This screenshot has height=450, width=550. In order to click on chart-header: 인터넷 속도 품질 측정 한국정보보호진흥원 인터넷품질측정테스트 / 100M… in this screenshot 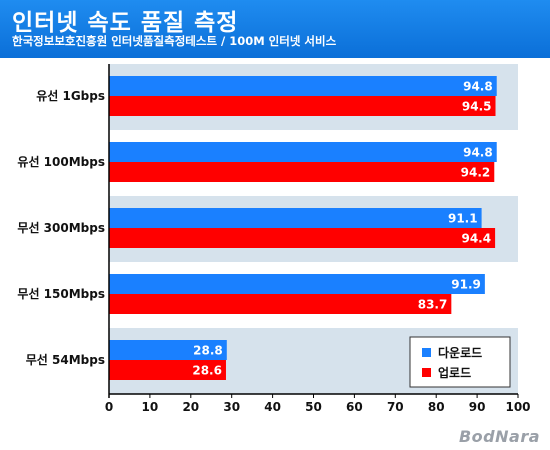, I will do `click(275, 29)`.